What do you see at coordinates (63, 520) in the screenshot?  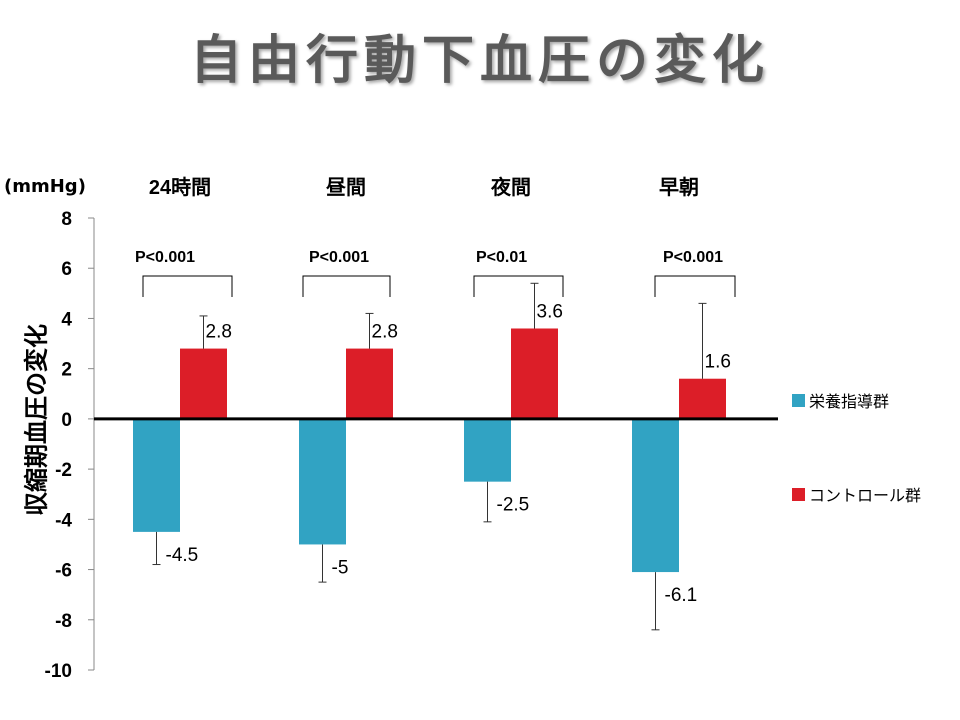 I see `y-tick-label: -4` at bounding box center [63, 520].